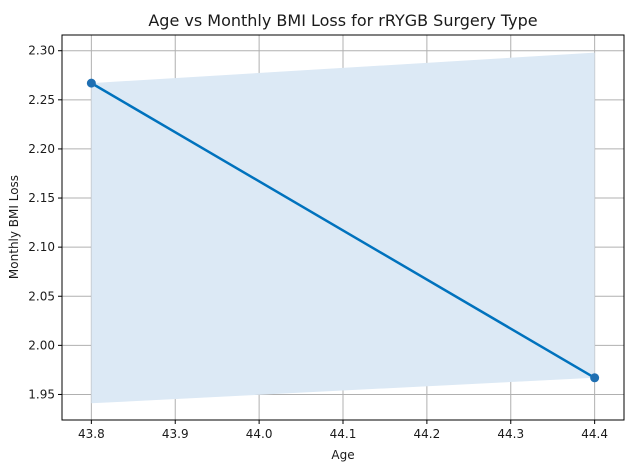  What do you see at coordinates (41, 198) in the screenshot?
I see `y-tick-label: 2.15` at bounding box center [41, 198].